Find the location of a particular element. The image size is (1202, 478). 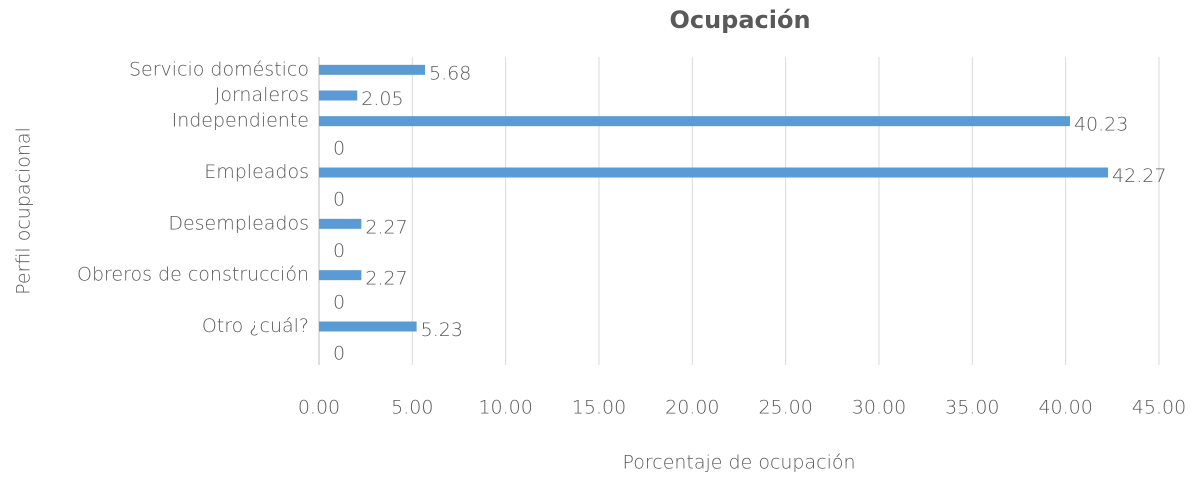

y-tick-label: Independiente is located at coordinates (240, 121).